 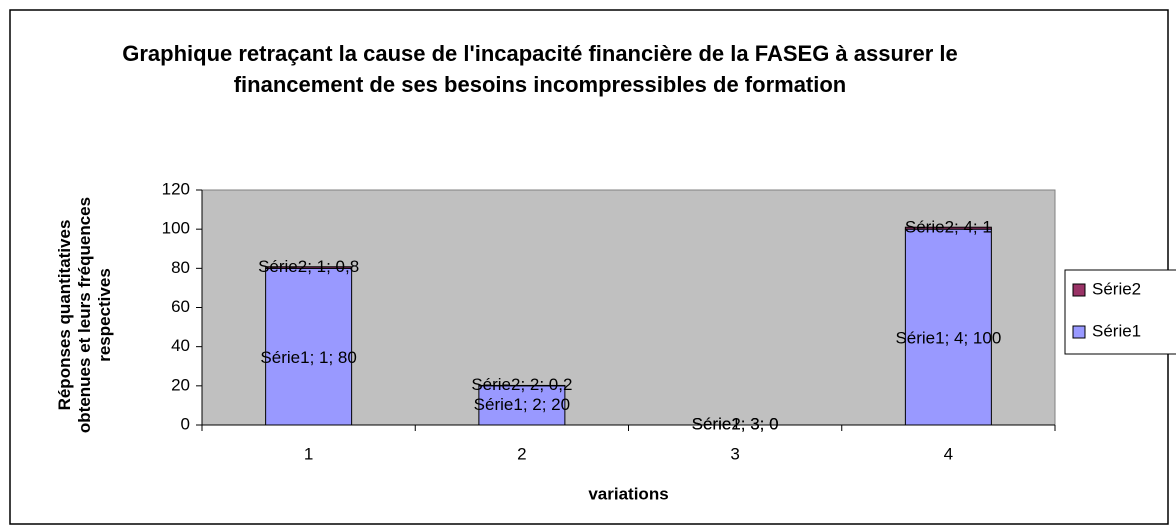 What do you see at coordinates (308, 453) in the screenshot?
I see `x-tick-label: 1` at bounding box center [308, 453].